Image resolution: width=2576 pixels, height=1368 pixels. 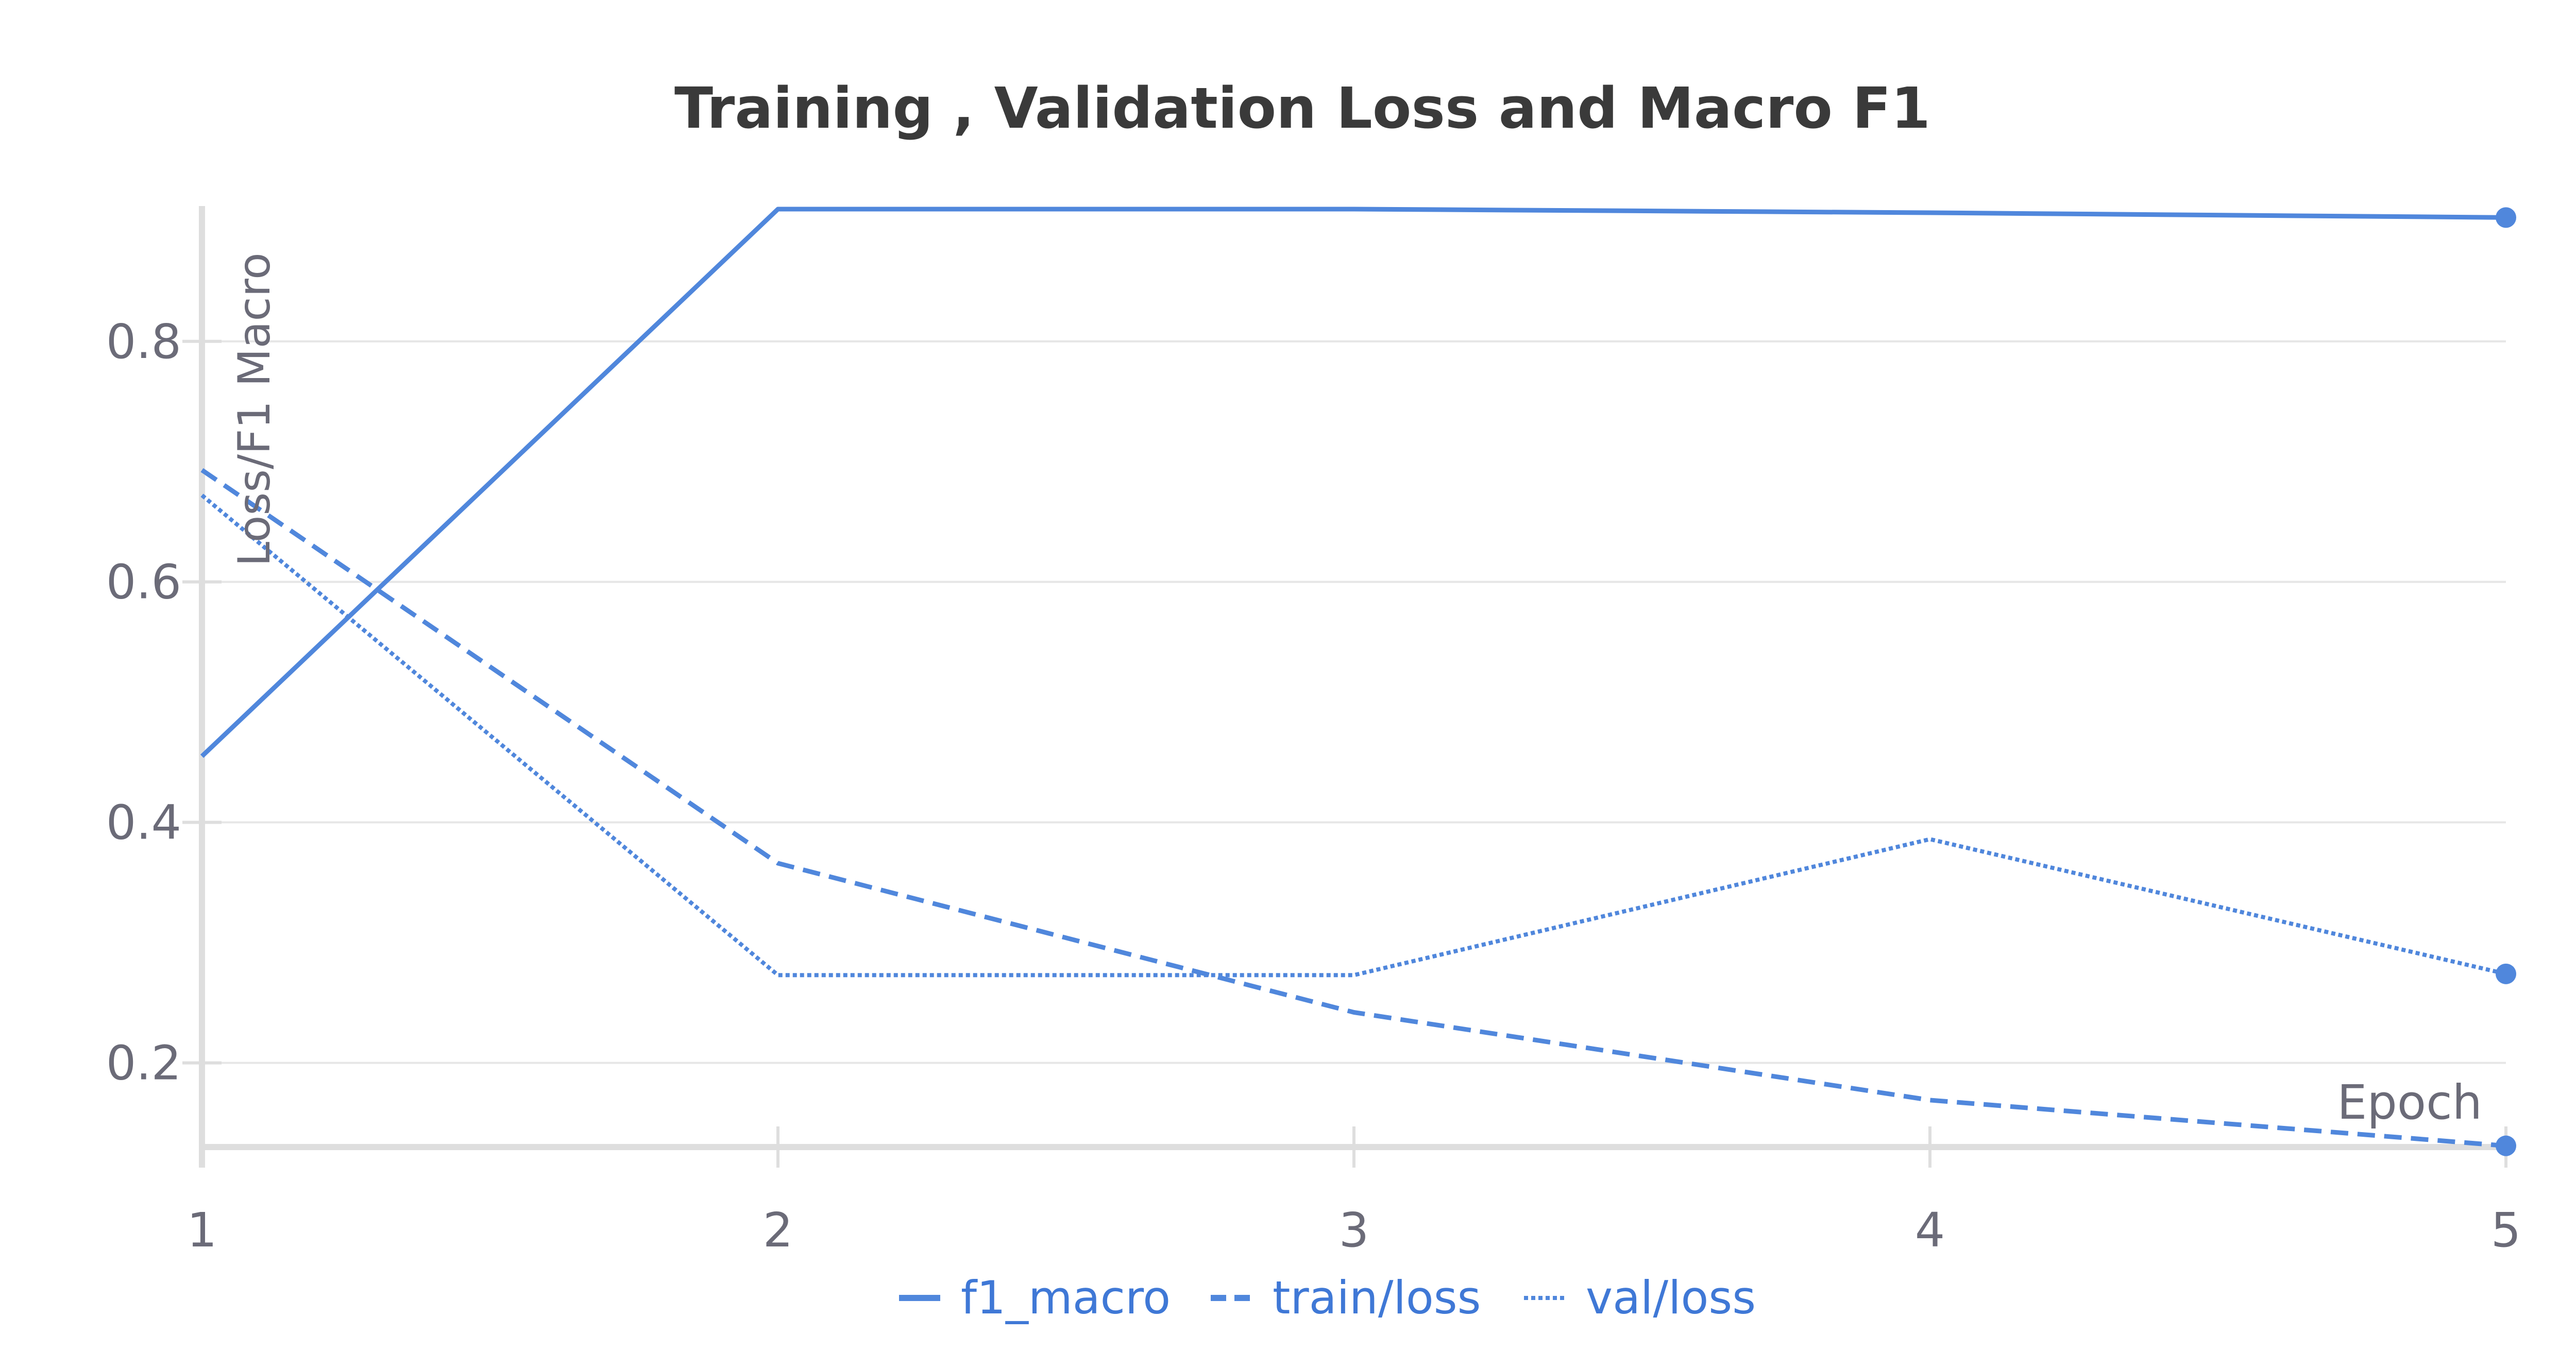 What do you see at coordinates (1354, 1230) in the screenshot?
I see `x-tick-label: 3` at bounding box center [1354, 1230].